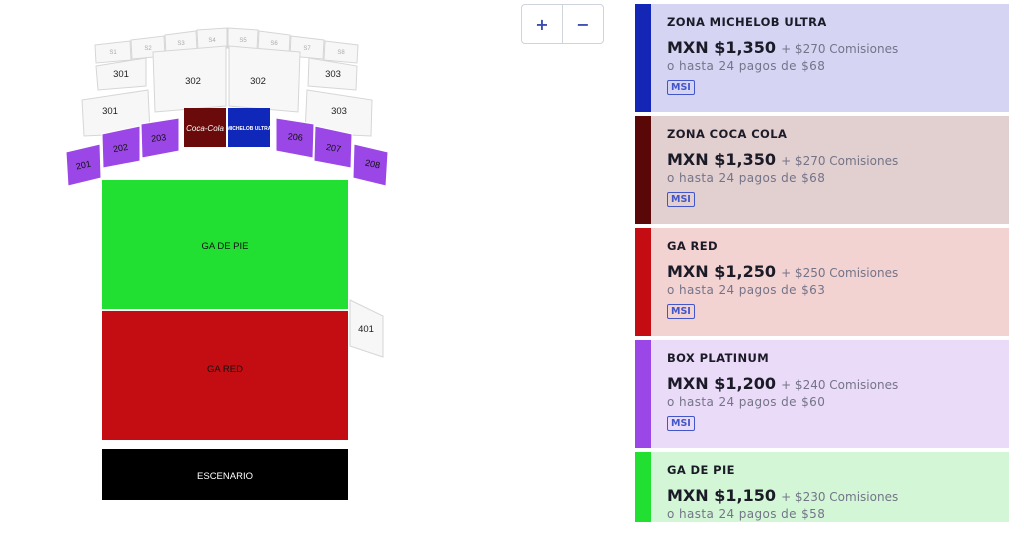 This screenshot has height=540, width=1024. I want to click on zoom-out-button: −, so click(583, 24).